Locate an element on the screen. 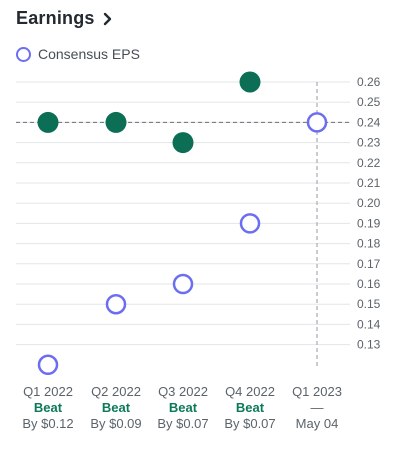 This screenshot has height=460, width=415. category-label-group: Q2 2022 Beat By $0.09 is located at coordinates (116, 408).